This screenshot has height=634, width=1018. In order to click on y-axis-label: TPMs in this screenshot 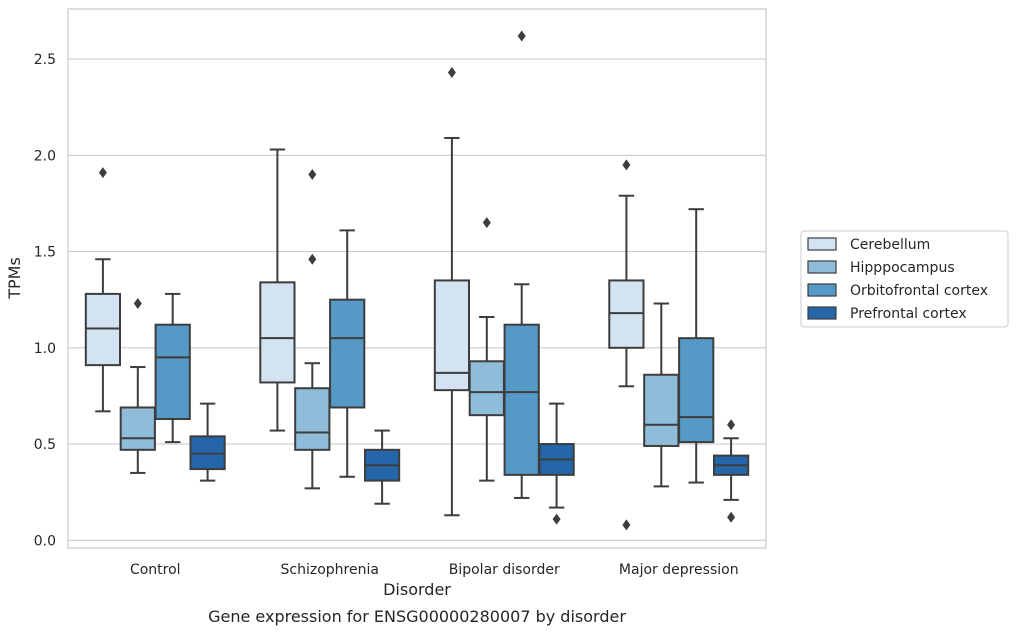, I will do `click(14, 278)`.